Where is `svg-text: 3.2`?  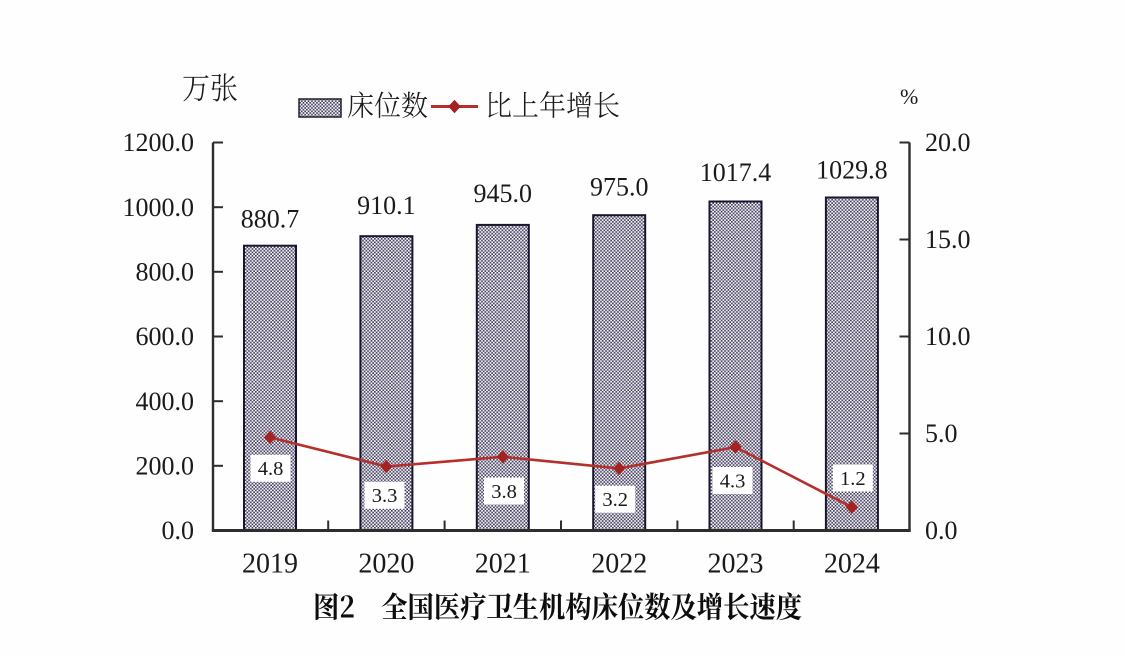 svg-text: 3.2 is located at coordinates (615, 500).